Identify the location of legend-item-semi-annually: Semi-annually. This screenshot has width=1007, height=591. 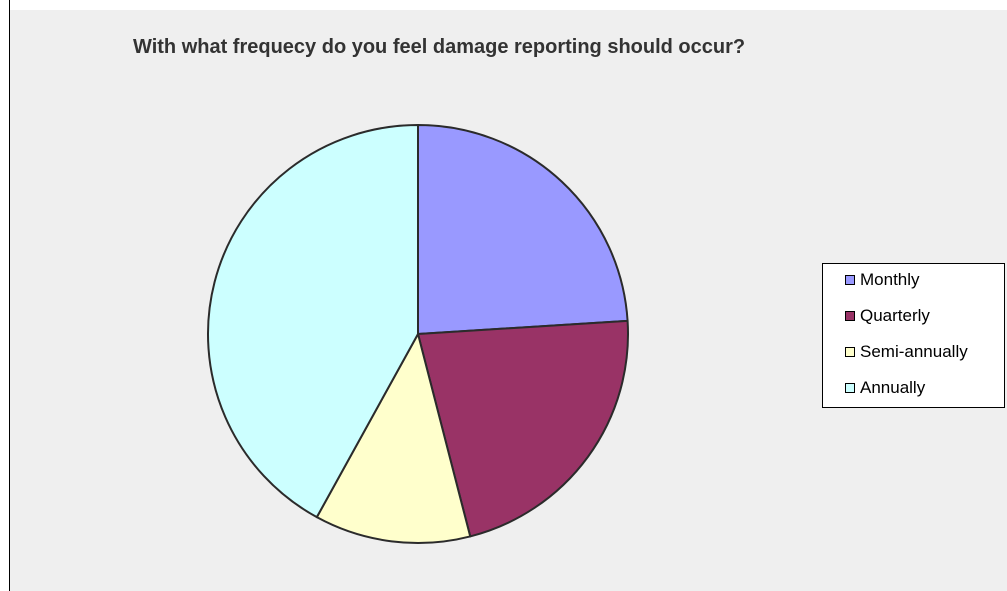
(906, 352).